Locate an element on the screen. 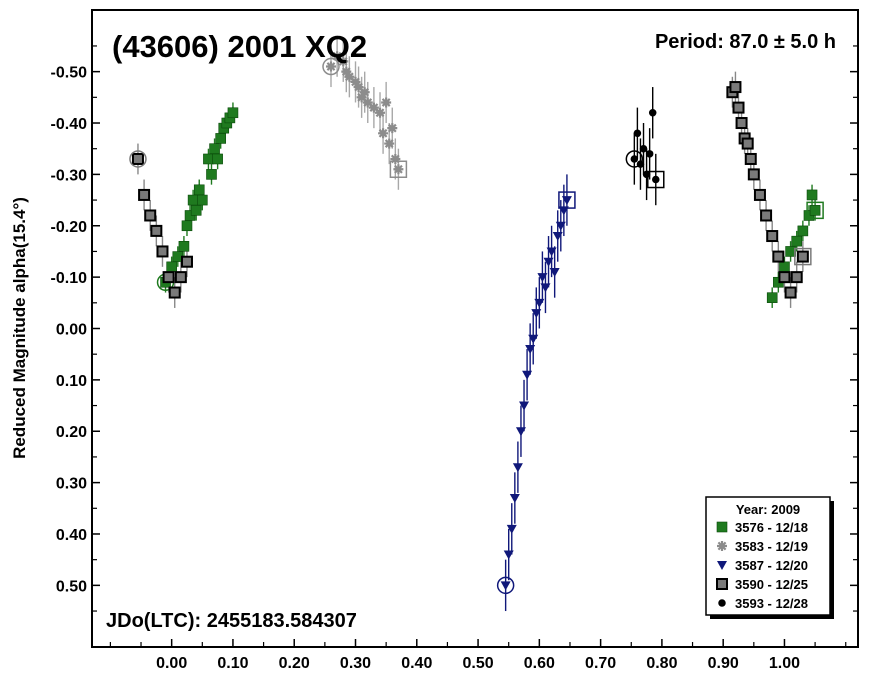  x-tick-label: 0.40 is located at coordinates (416, 663).